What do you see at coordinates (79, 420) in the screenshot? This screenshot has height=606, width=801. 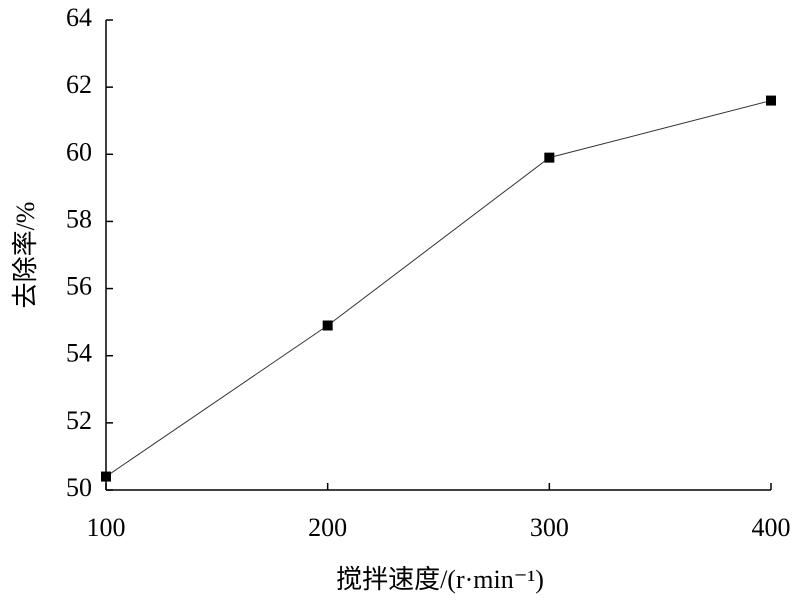 I see `y-tick-label: 52` at bounding box center [79, 420].